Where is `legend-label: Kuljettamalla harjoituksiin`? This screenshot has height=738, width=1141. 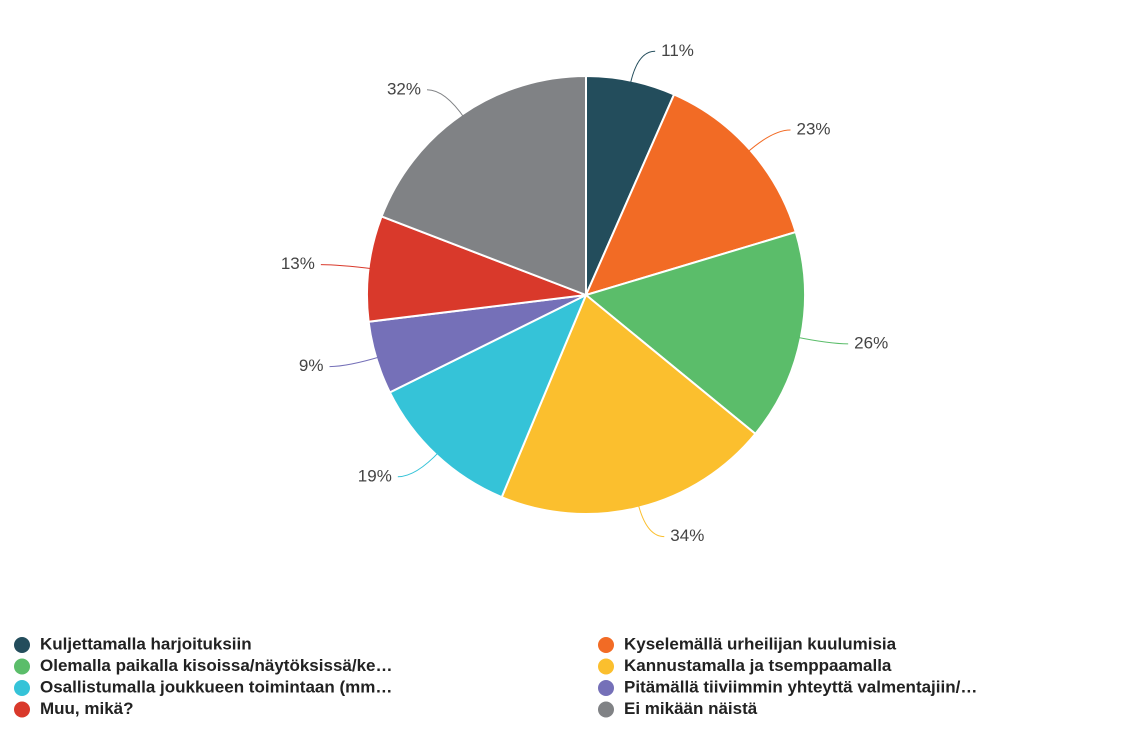
legend-label: Kuljettamalla harjoituksiin is located at coordinates (146, 643).